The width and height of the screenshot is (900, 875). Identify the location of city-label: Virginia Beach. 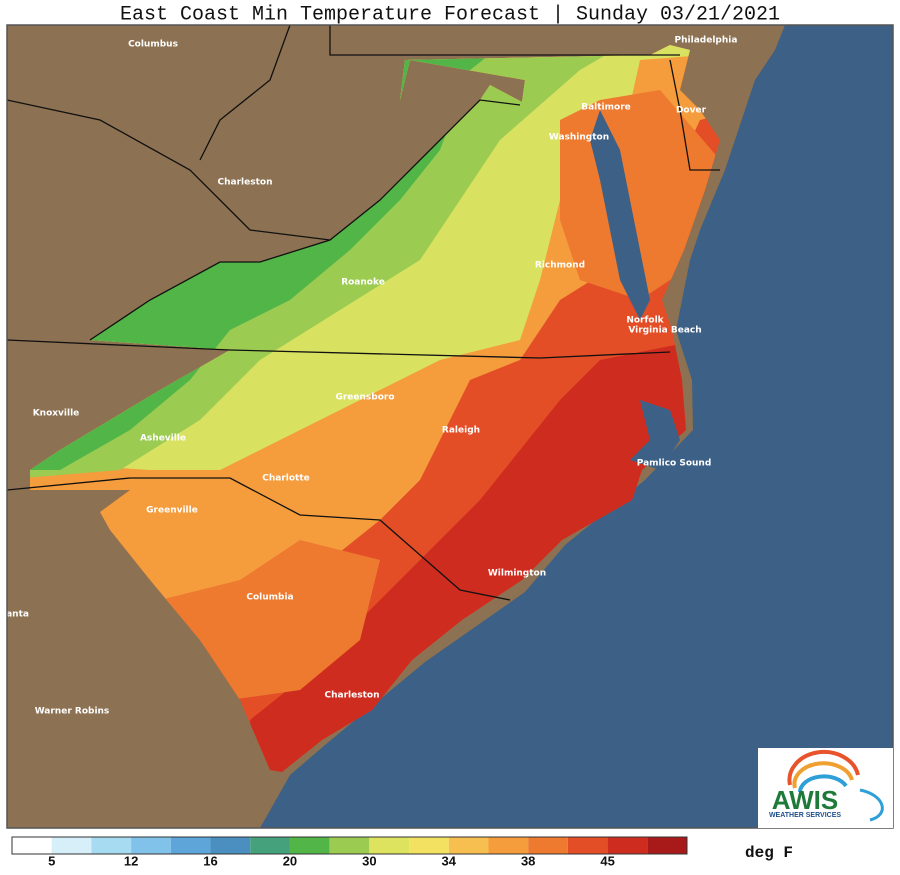
(664, 331).